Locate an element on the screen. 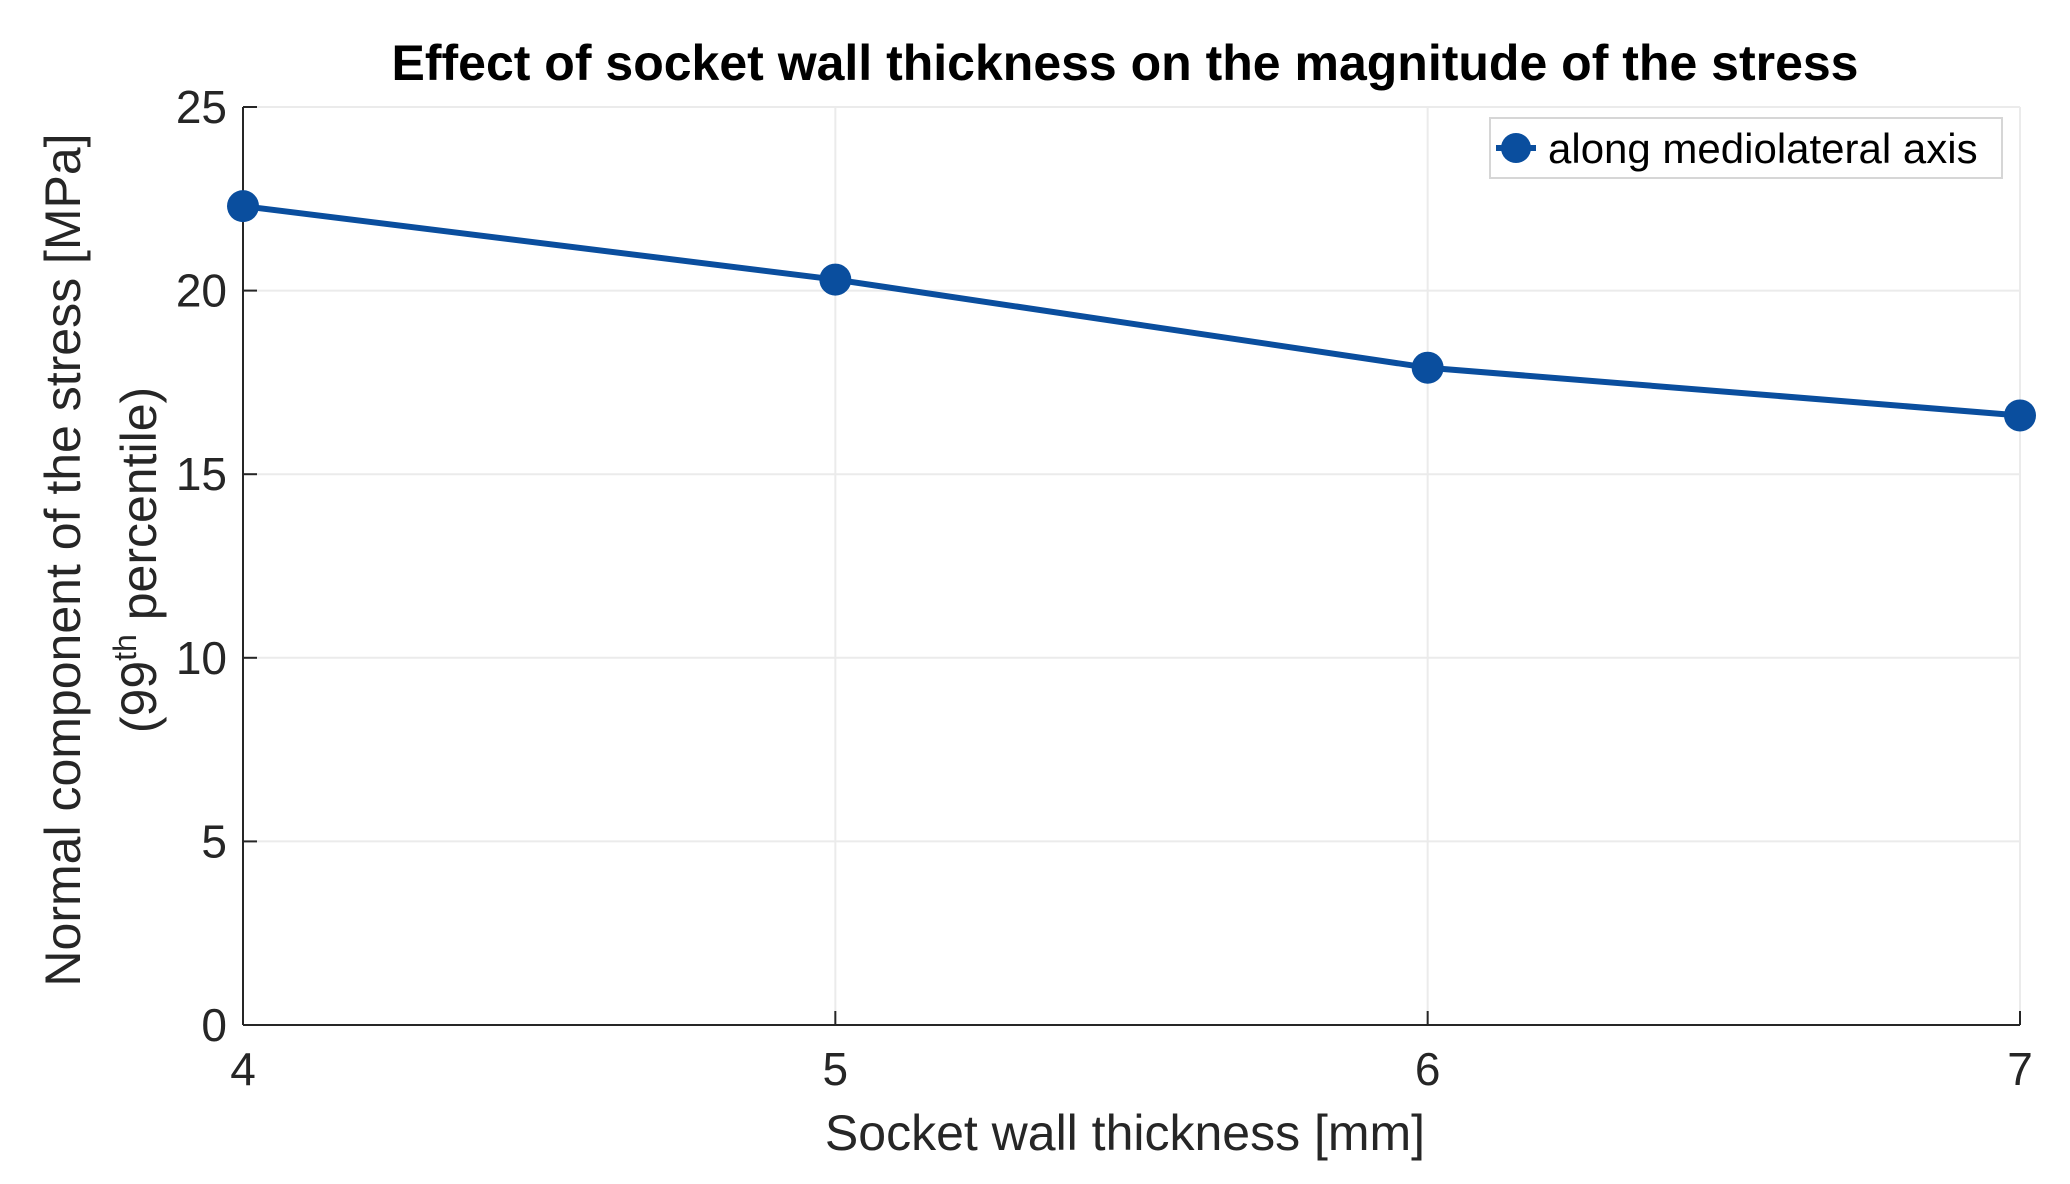 The width and height of the screenshot is (2070, 1184). x-tick-label-4: 4 is located at coordinates (243, 1069).